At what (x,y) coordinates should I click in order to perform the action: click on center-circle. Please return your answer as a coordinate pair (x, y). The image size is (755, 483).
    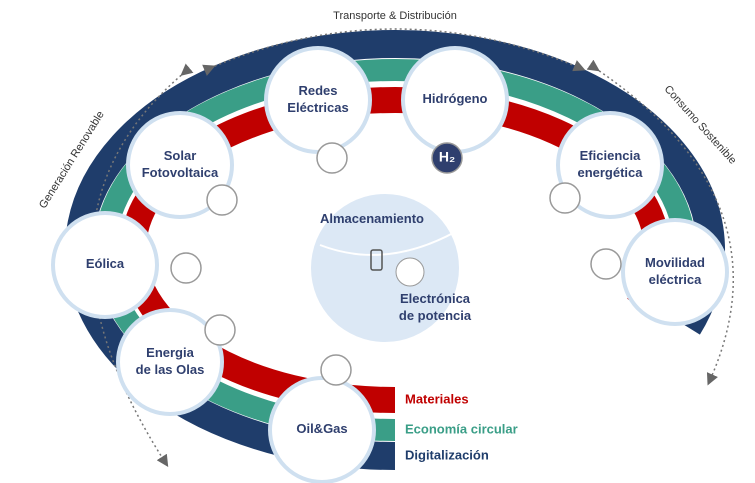
    Looking at the image, I should click on (385, 268).